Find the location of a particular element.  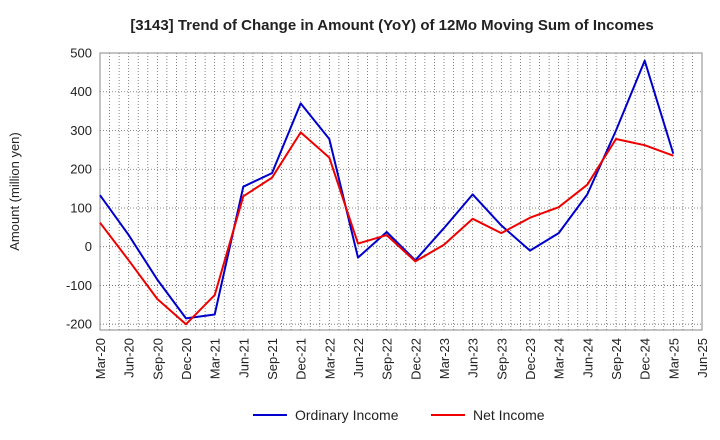

x-tick-label: Jun-23 is located at coordinates (473, 358).